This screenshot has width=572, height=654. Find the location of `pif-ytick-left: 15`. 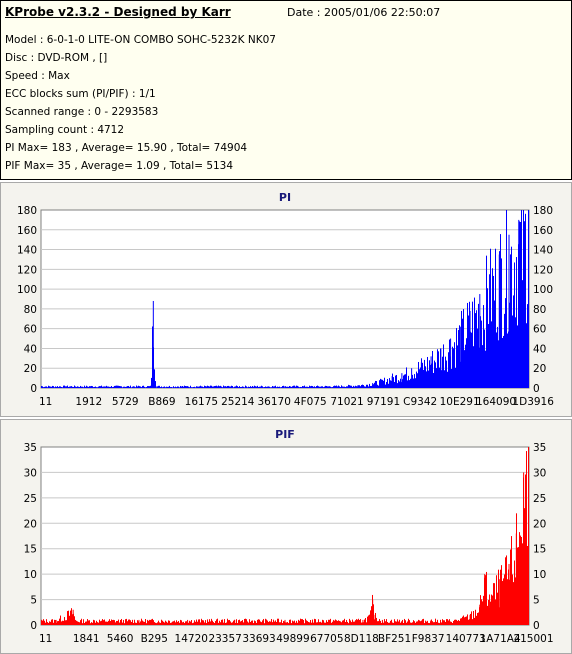

pif-ytick-left: 15 is located at coordinates (30, 550).